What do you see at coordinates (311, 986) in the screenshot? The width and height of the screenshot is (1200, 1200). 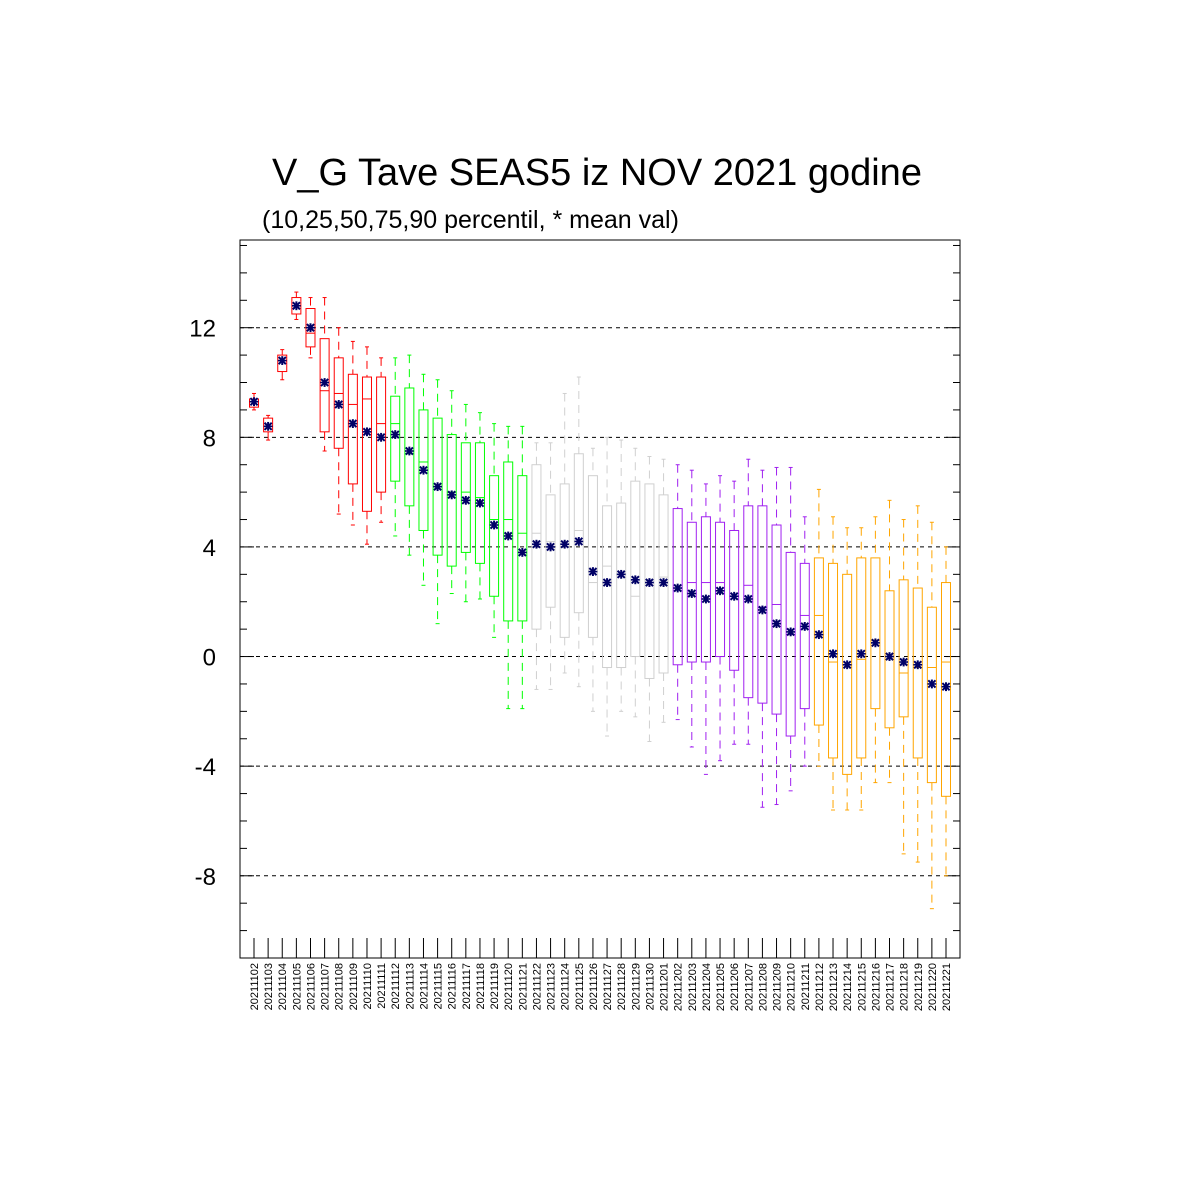 I see `x-tick-label: 20211106` at bounding box center [311, 986].